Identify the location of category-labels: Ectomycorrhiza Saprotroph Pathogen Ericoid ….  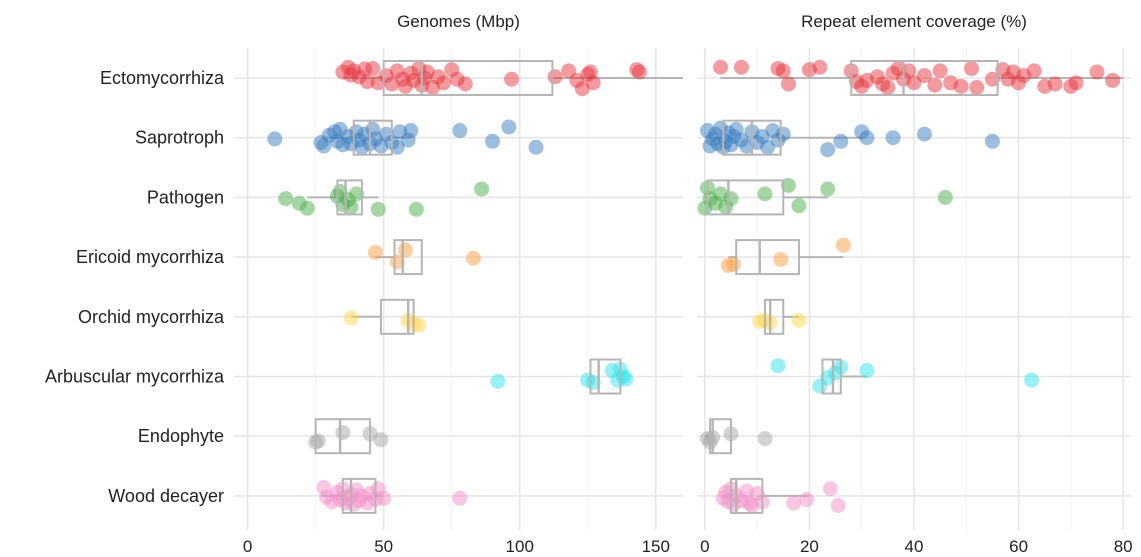
(135, 287).